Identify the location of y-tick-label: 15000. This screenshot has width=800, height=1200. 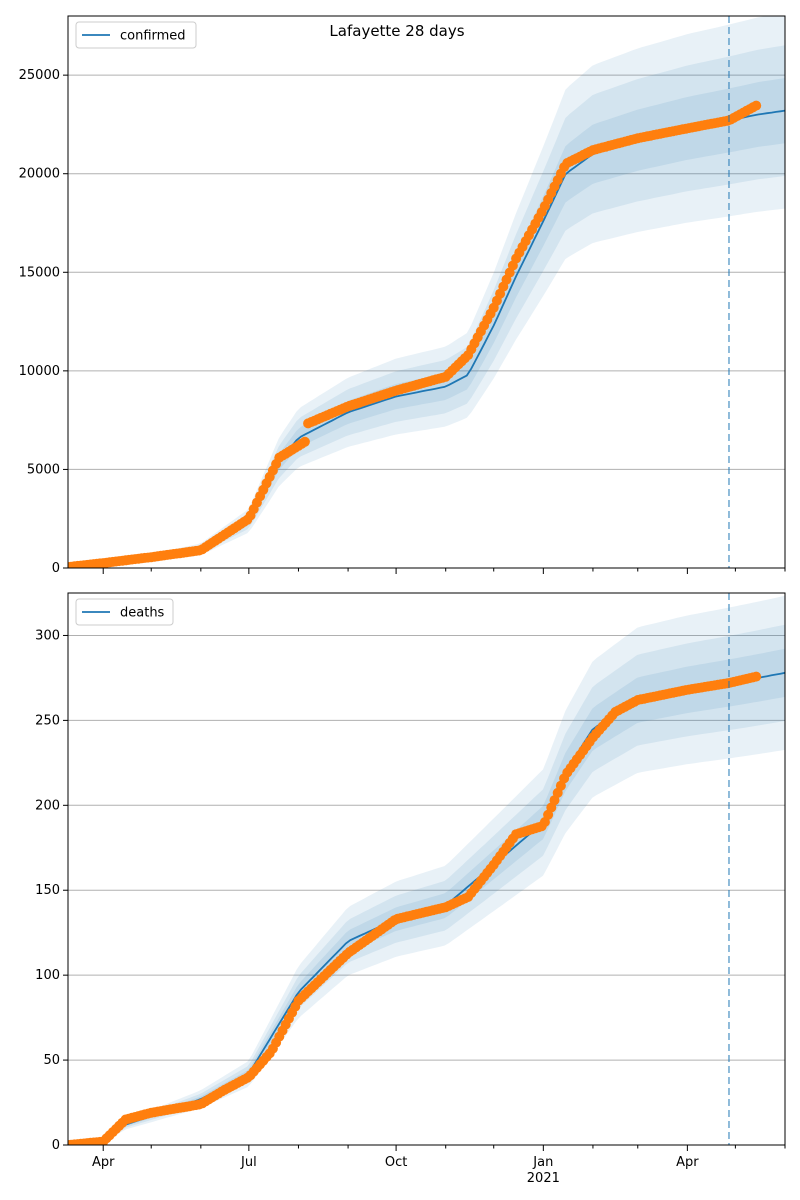
(39, 272).